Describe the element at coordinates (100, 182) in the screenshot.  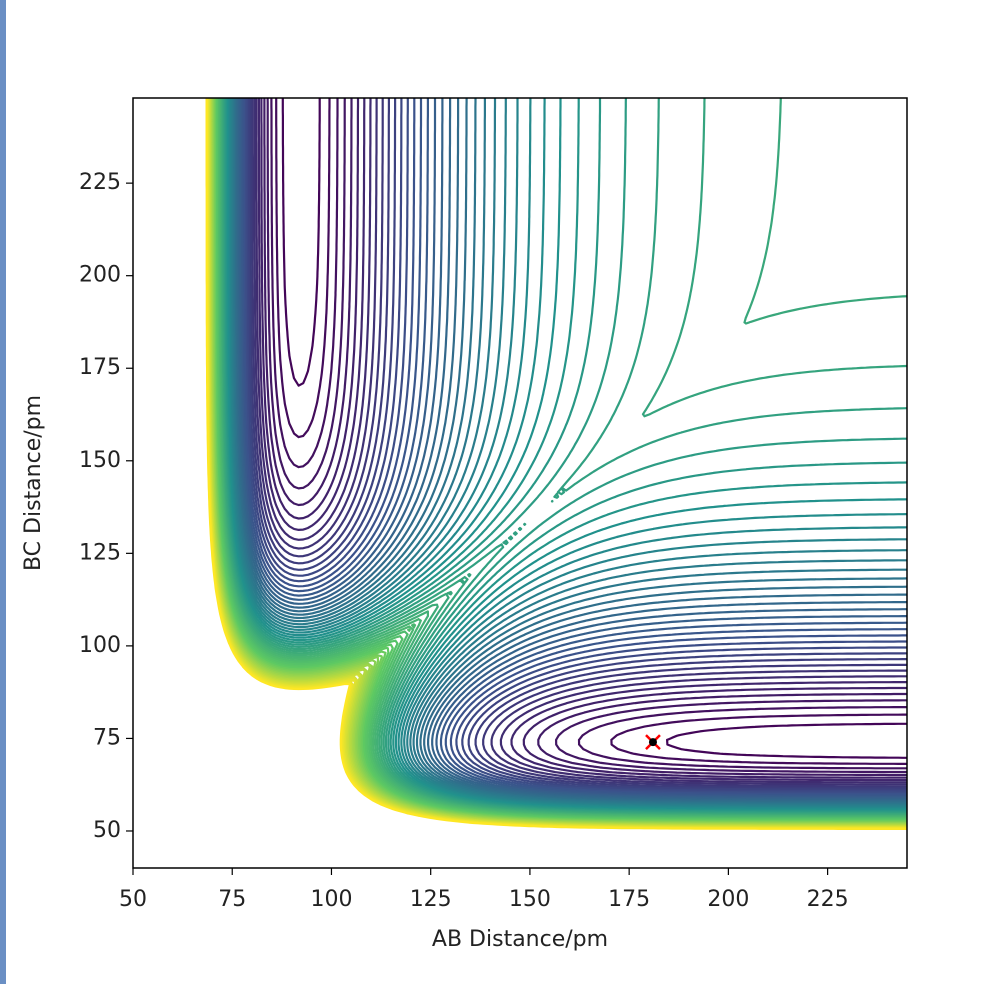
I see `y-tick-label: 225` at that location.